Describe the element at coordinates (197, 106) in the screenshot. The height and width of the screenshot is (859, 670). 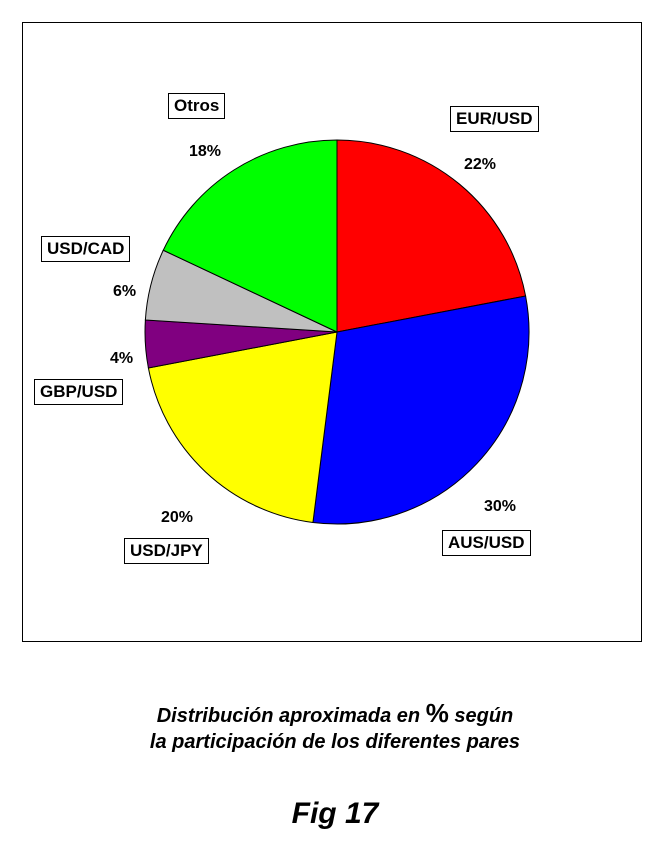
I see `slice-label-otros: Otros` at that location.